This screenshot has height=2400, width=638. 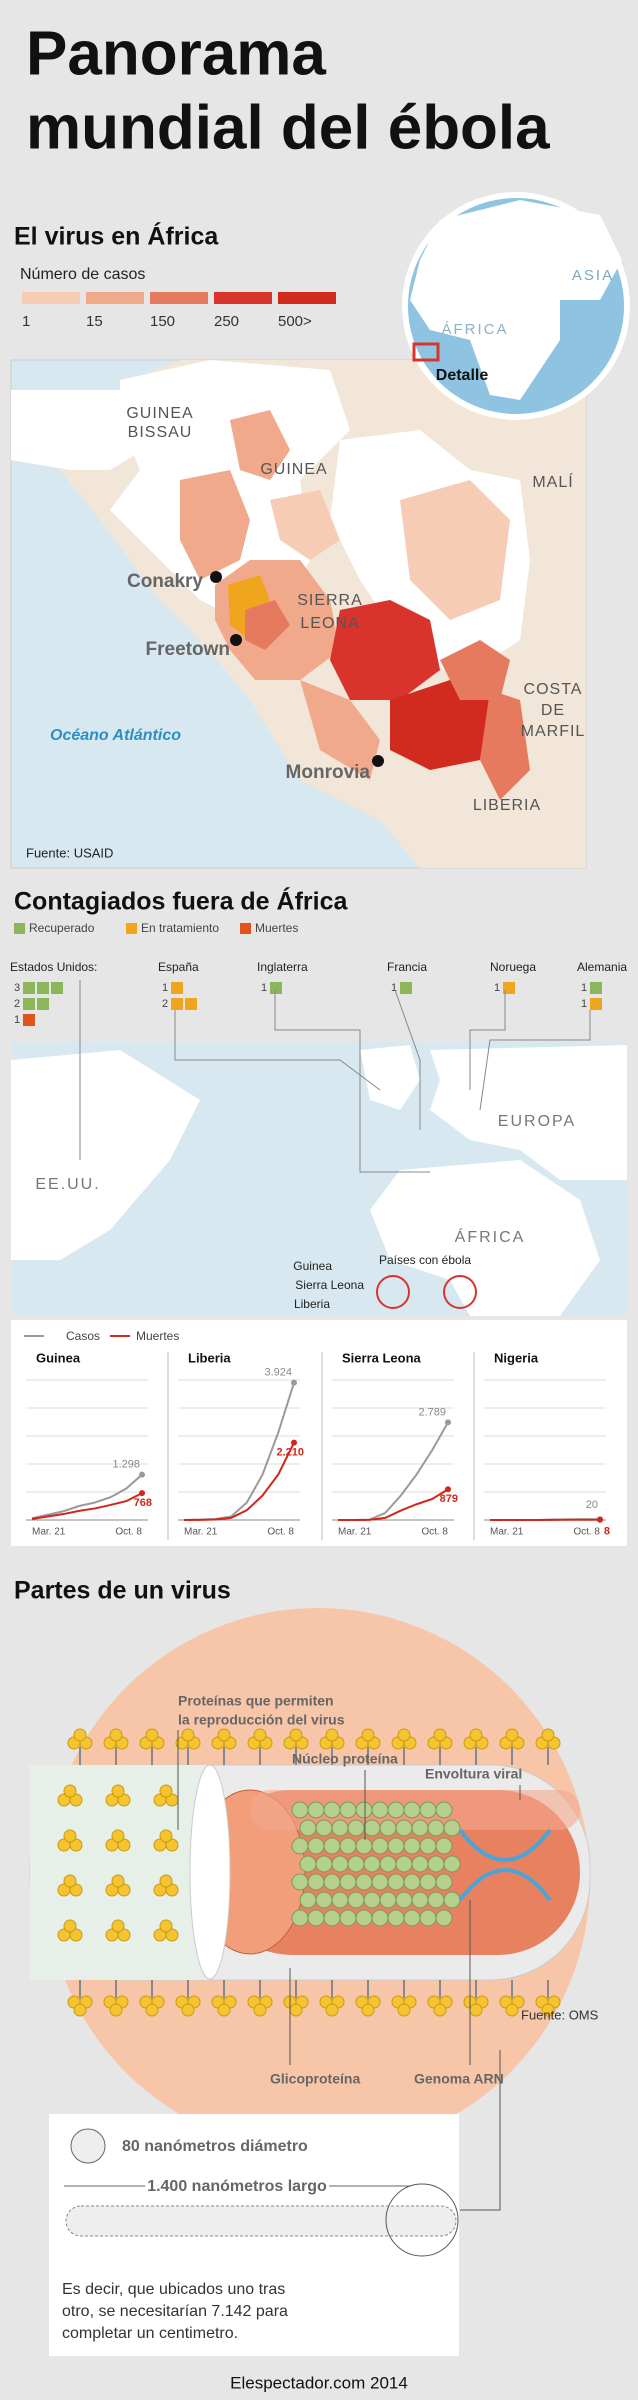 I want to click on legend-label: Muertes, so click(x=157, y=1336).